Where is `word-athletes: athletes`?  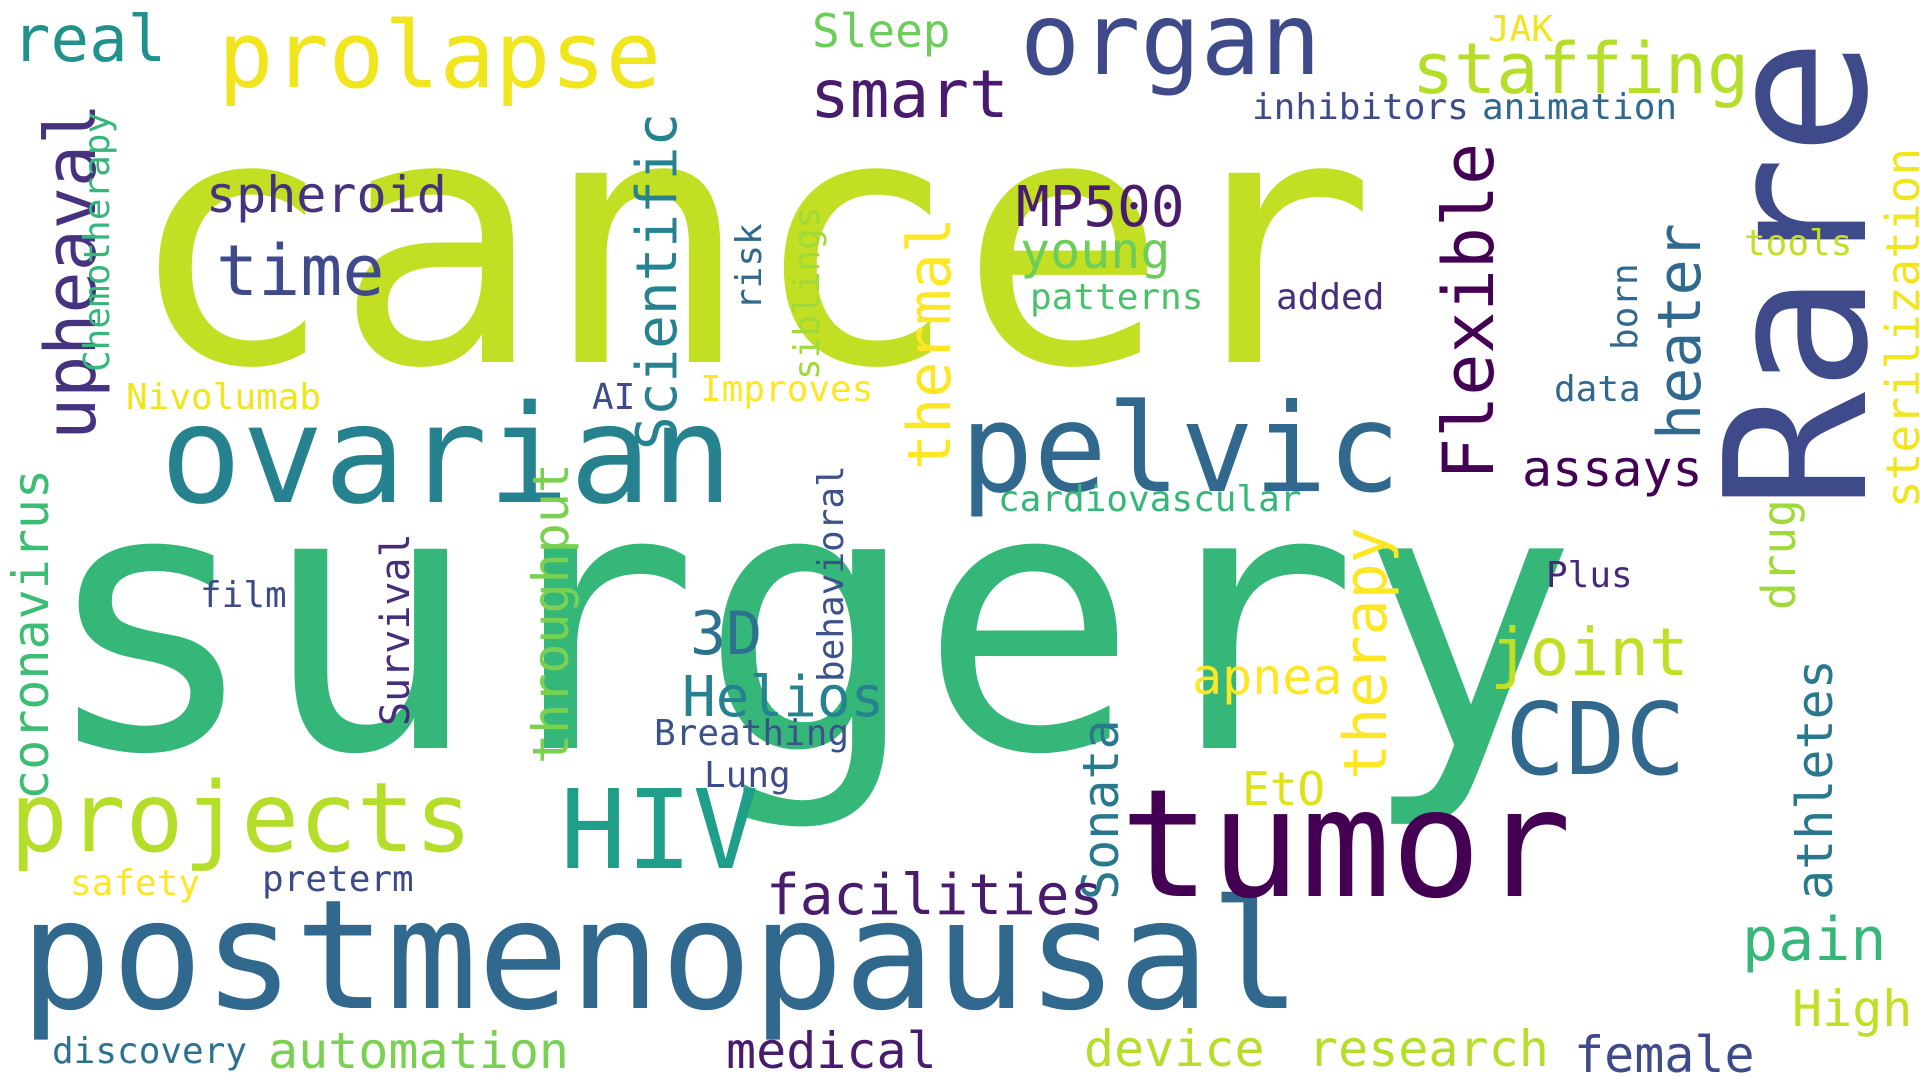
word-athletes: athletes is located at coordinates (1815, 779).